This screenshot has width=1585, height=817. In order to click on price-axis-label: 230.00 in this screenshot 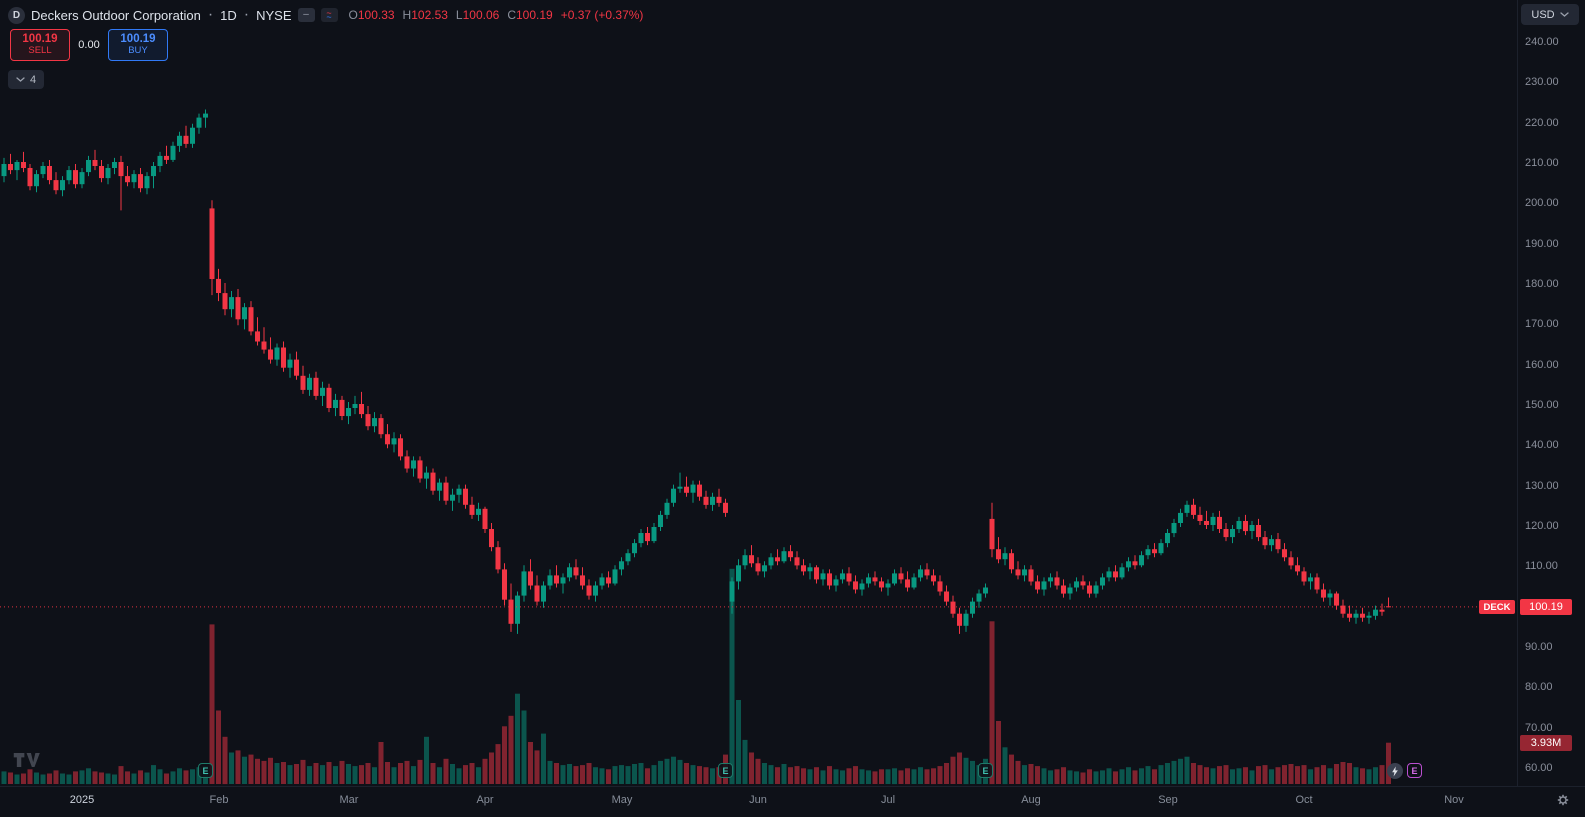, I will do `click(1542, 82)`.